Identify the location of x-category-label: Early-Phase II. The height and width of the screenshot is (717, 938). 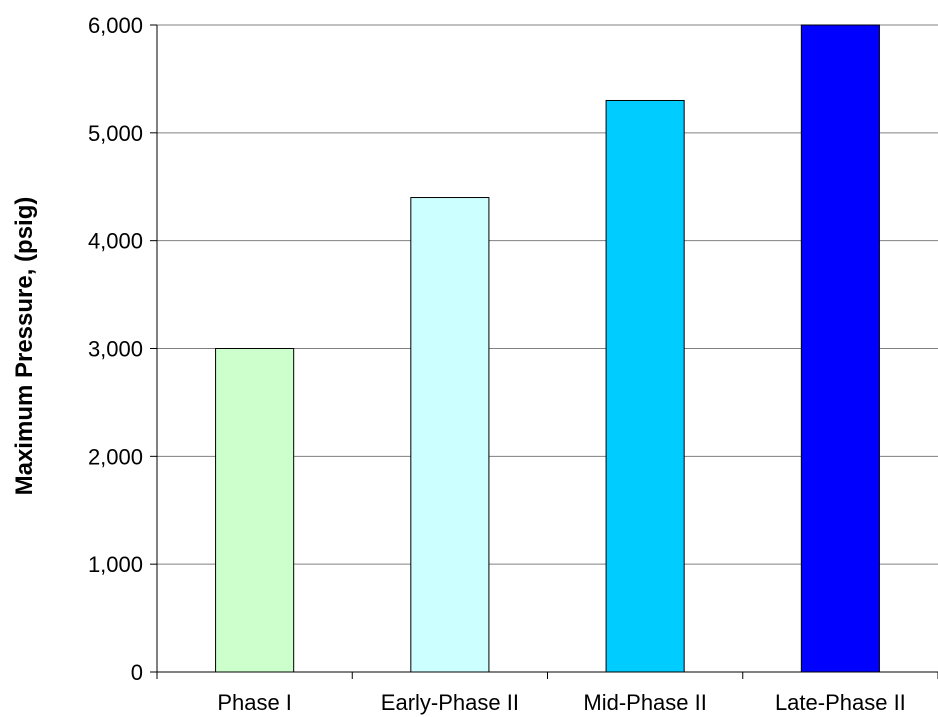
(450, 702).